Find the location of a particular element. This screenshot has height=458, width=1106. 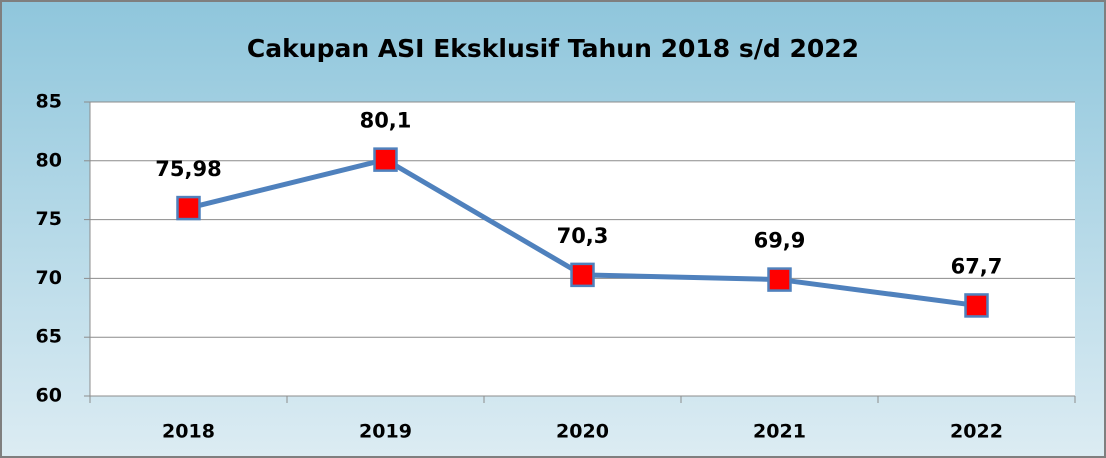

data-label: 70,3 is located at coordinates (583, 236).